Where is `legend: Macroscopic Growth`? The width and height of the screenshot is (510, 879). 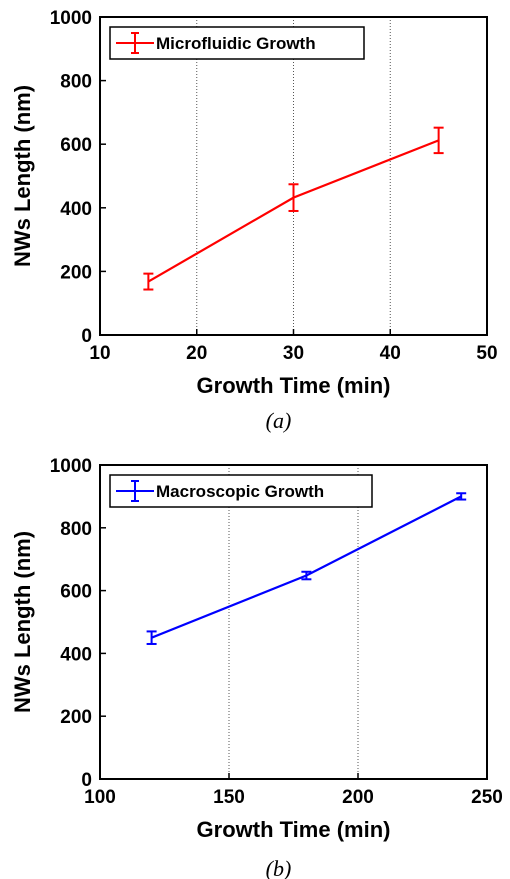 legend: Macroscopic Growth is located at coordinates (241, 491).